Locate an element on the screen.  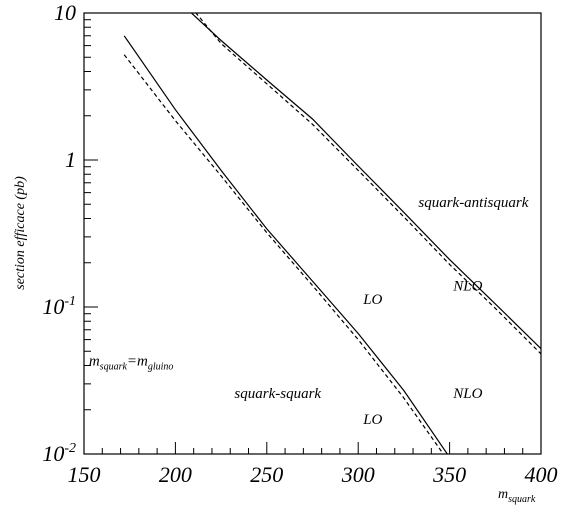
y-axis-title: section efficace (pb) is located at coordinates (20, 233).